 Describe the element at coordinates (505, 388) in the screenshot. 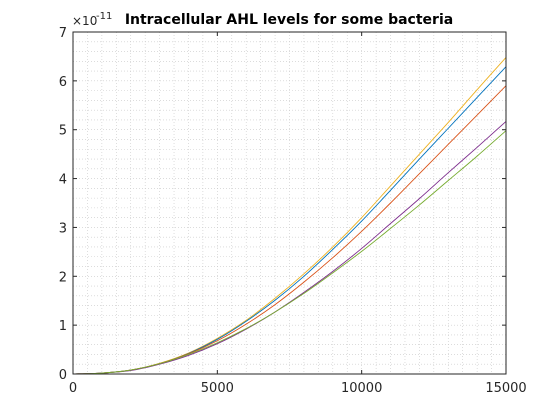

I see `x-tick-label: 15000` at that location.